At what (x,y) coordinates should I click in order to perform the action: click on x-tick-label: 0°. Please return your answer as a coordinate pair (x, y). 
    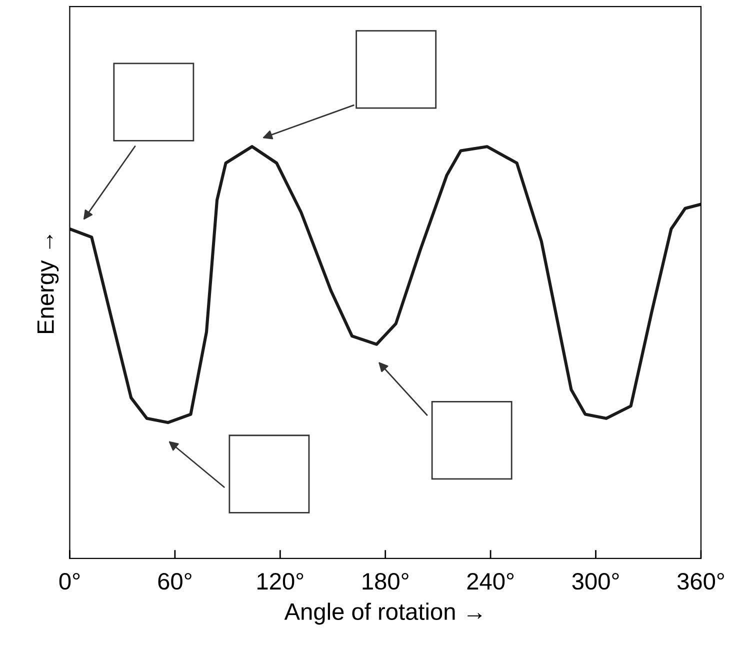
    Looking at the image, I should click on (69, 581).